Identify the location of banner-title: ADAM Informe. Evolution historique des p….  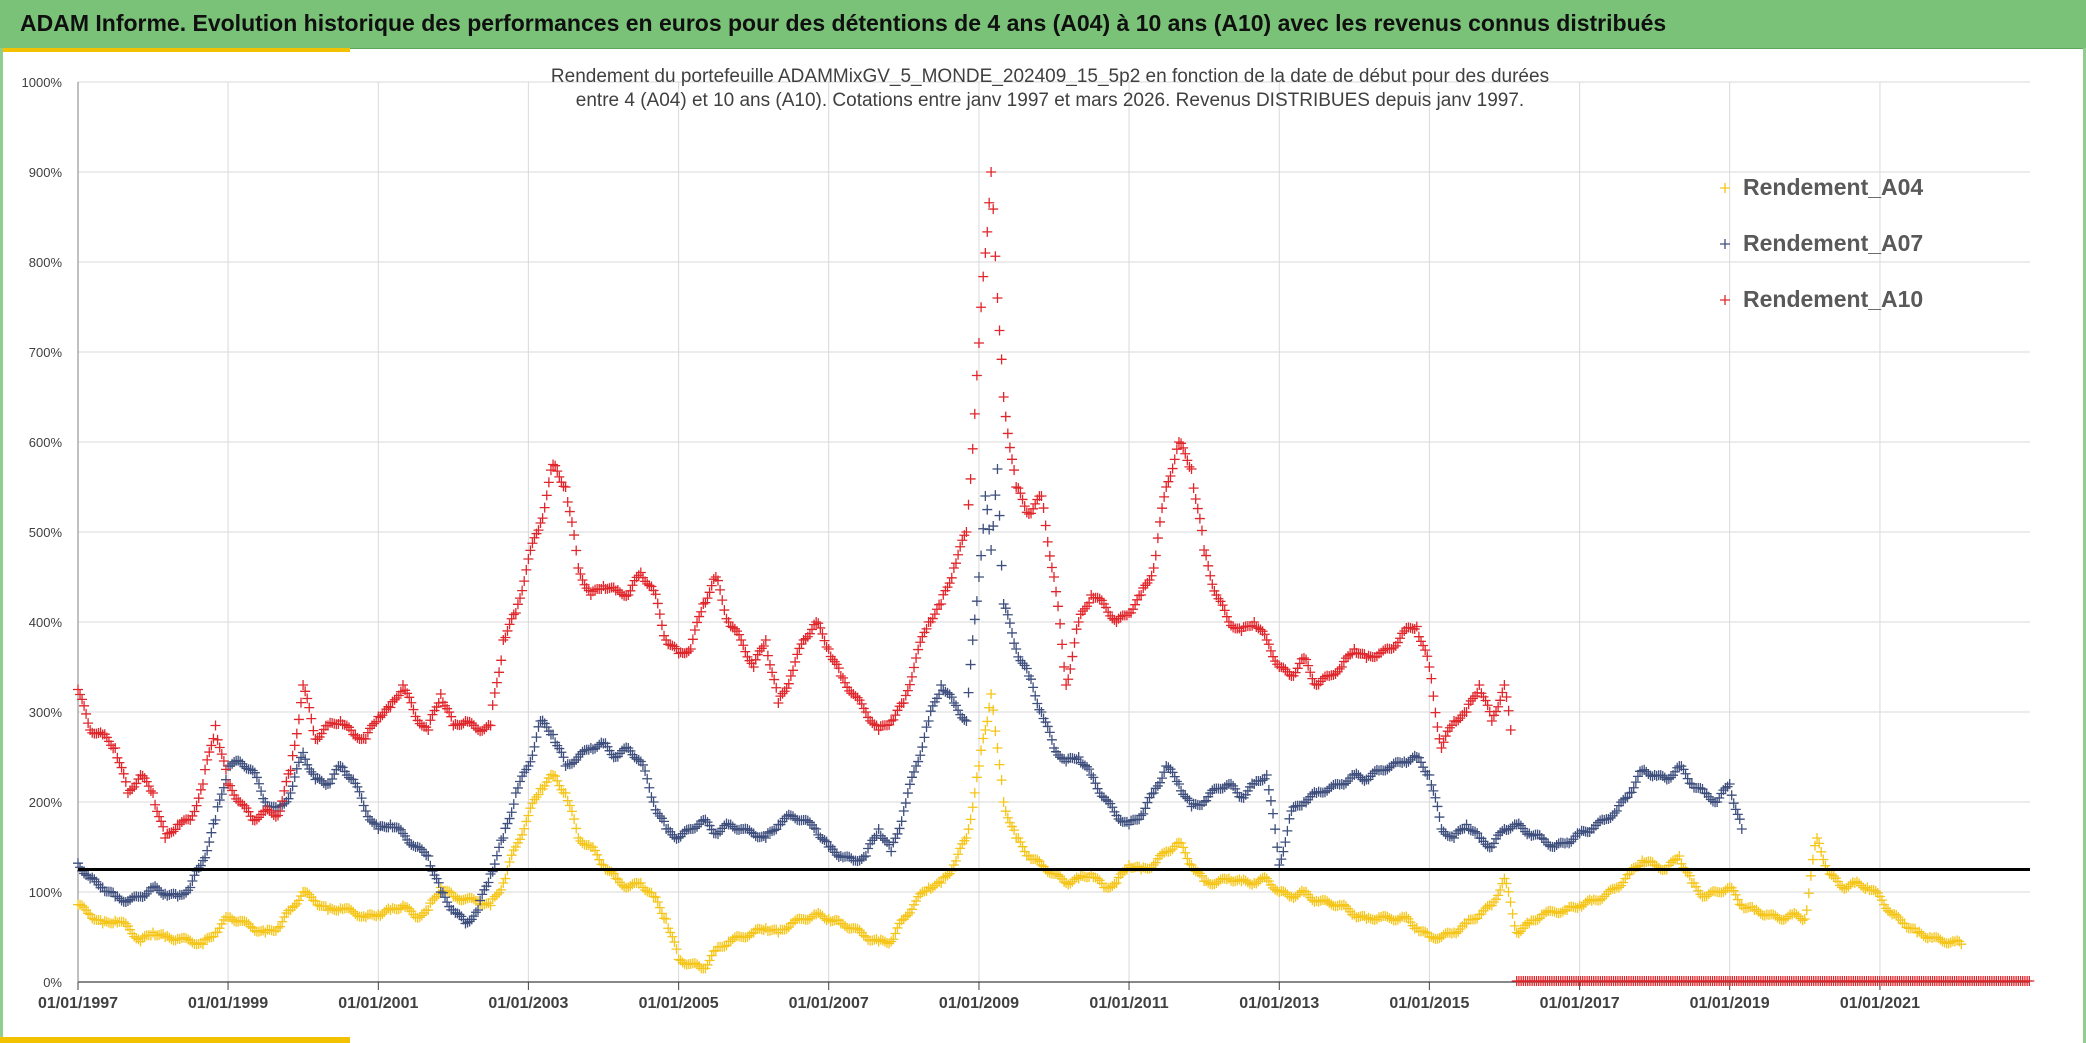
(843, 23).